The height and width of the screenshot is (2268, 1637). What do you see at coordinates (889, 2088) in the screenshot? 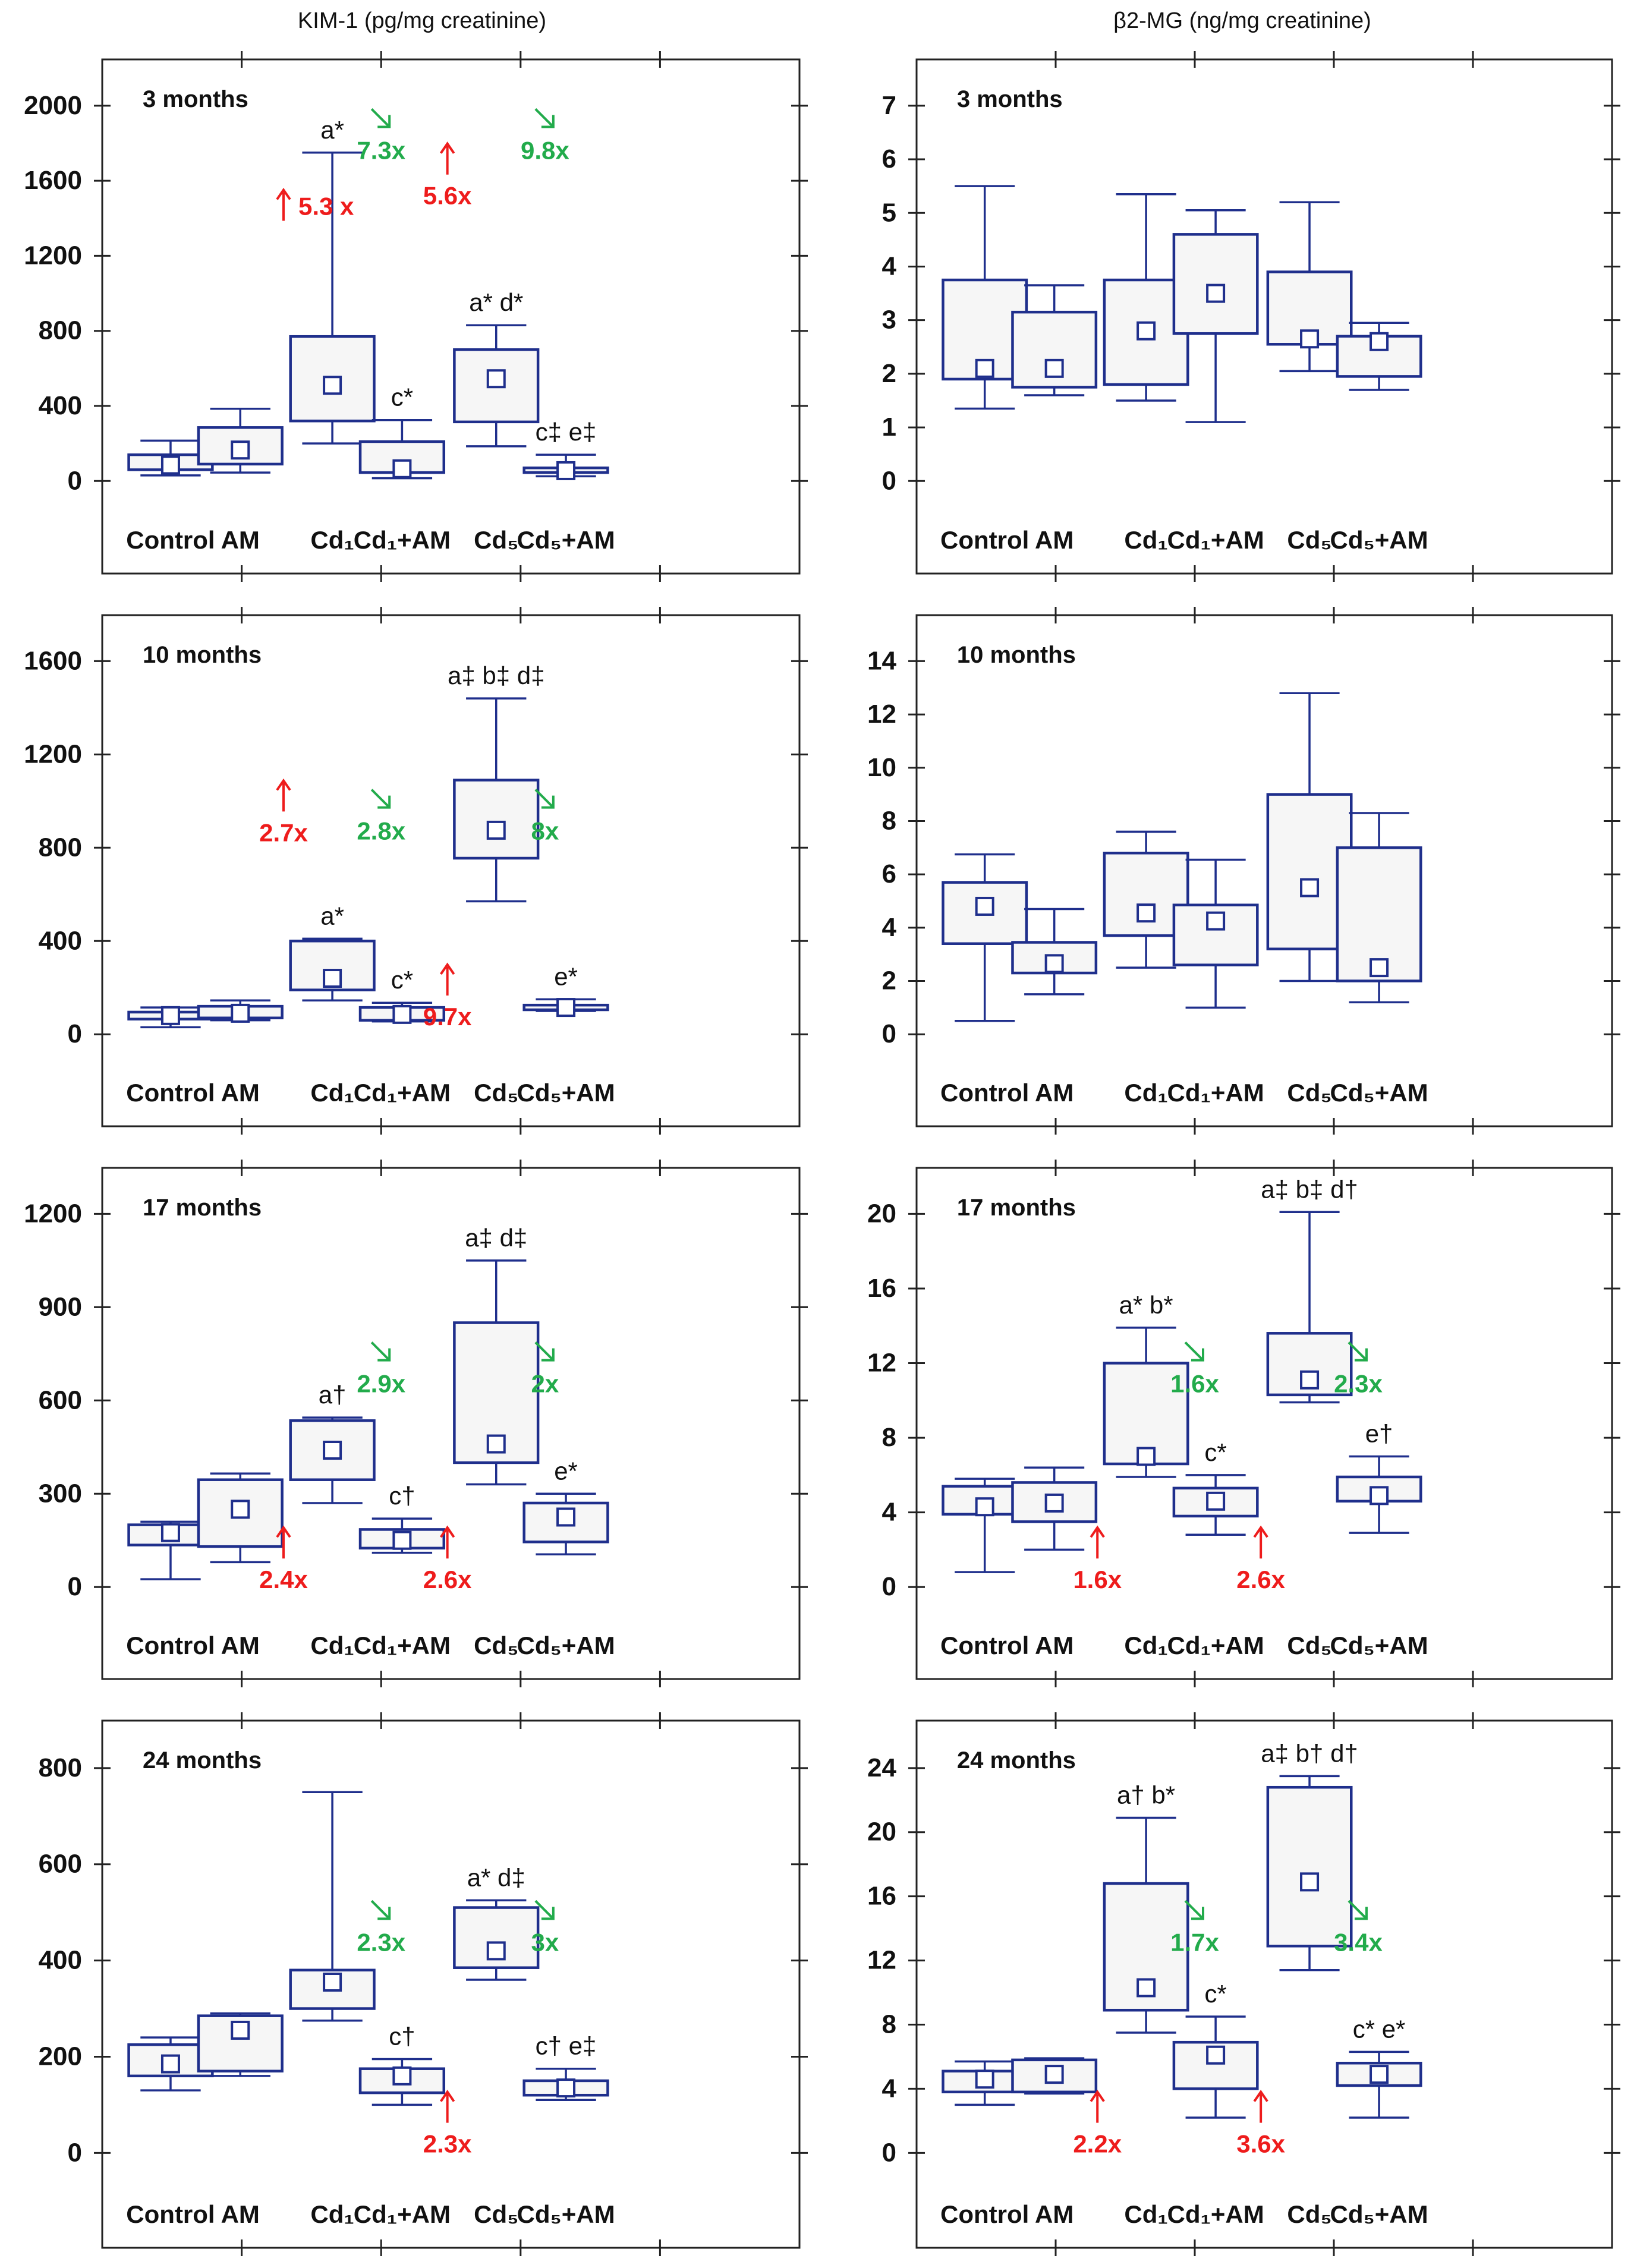
I see `y-tick-label: 4` at bounding box center [889, 2088].